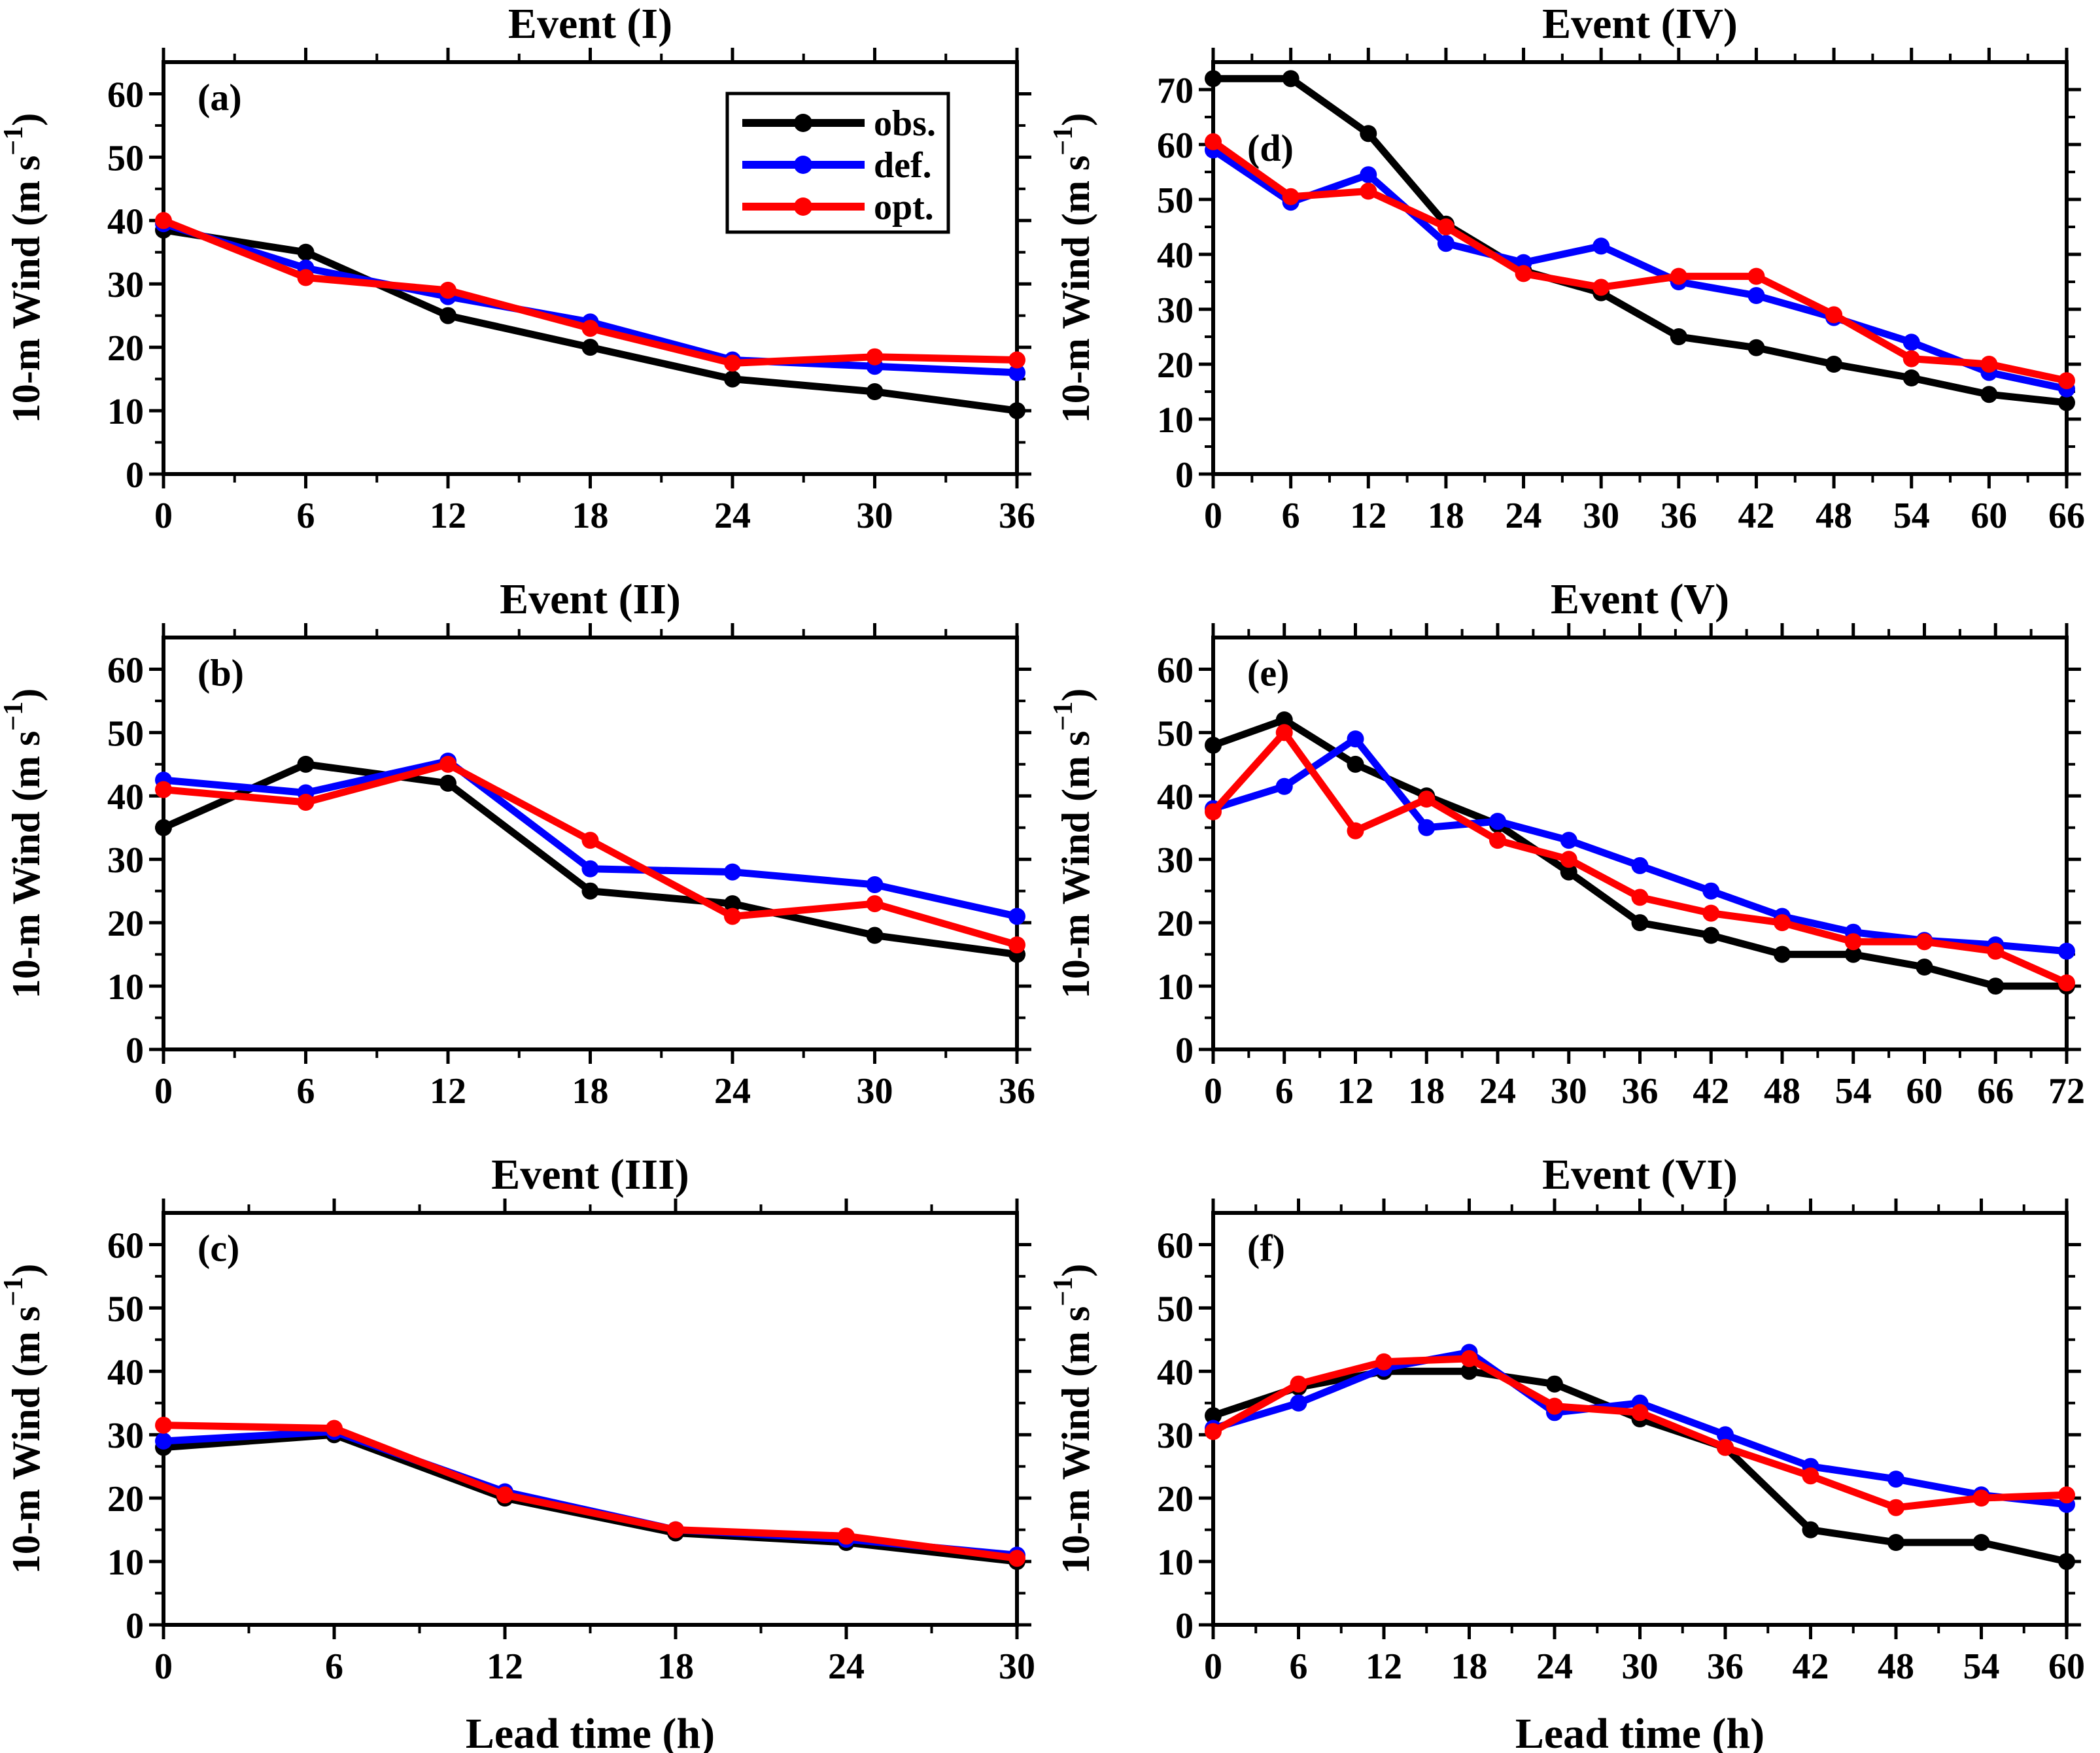 Image resolution: width=2100 pixels, height=1753 pixels. Describe the element at coordinates (1639, 1731) in the screenshot. I see `panel-f-x-axis-label: Lead time (h)` at that location.